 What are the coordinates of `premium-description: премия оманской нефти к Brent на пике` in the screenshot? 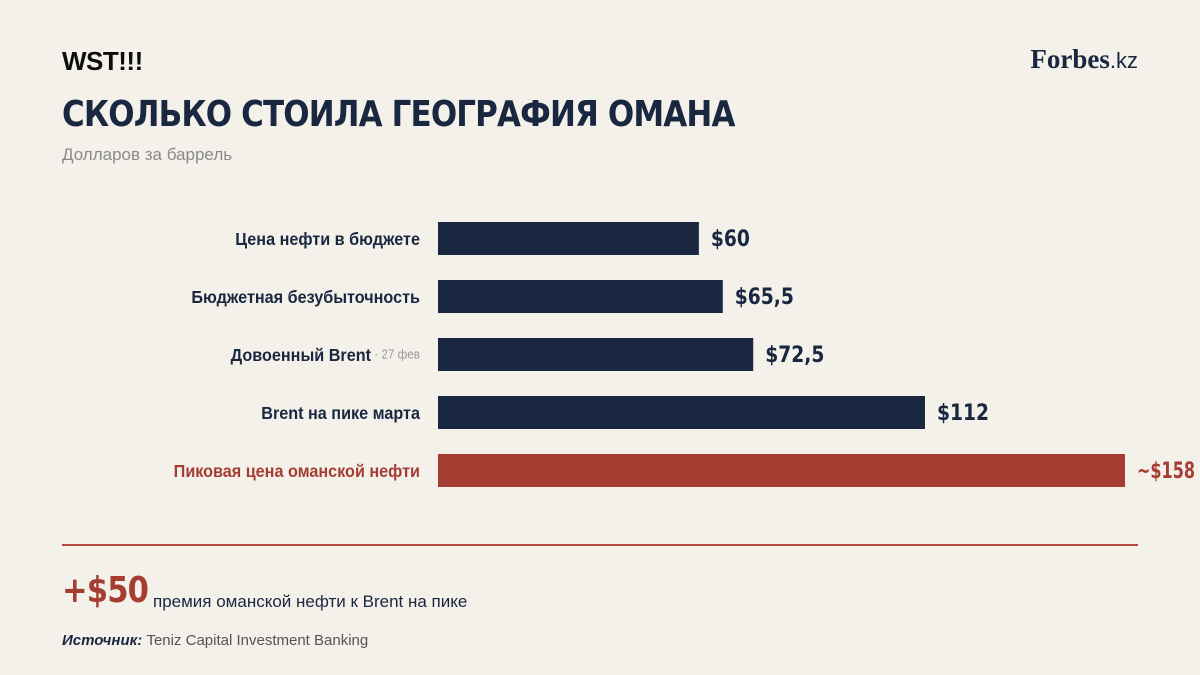 It's located at (310, 601).